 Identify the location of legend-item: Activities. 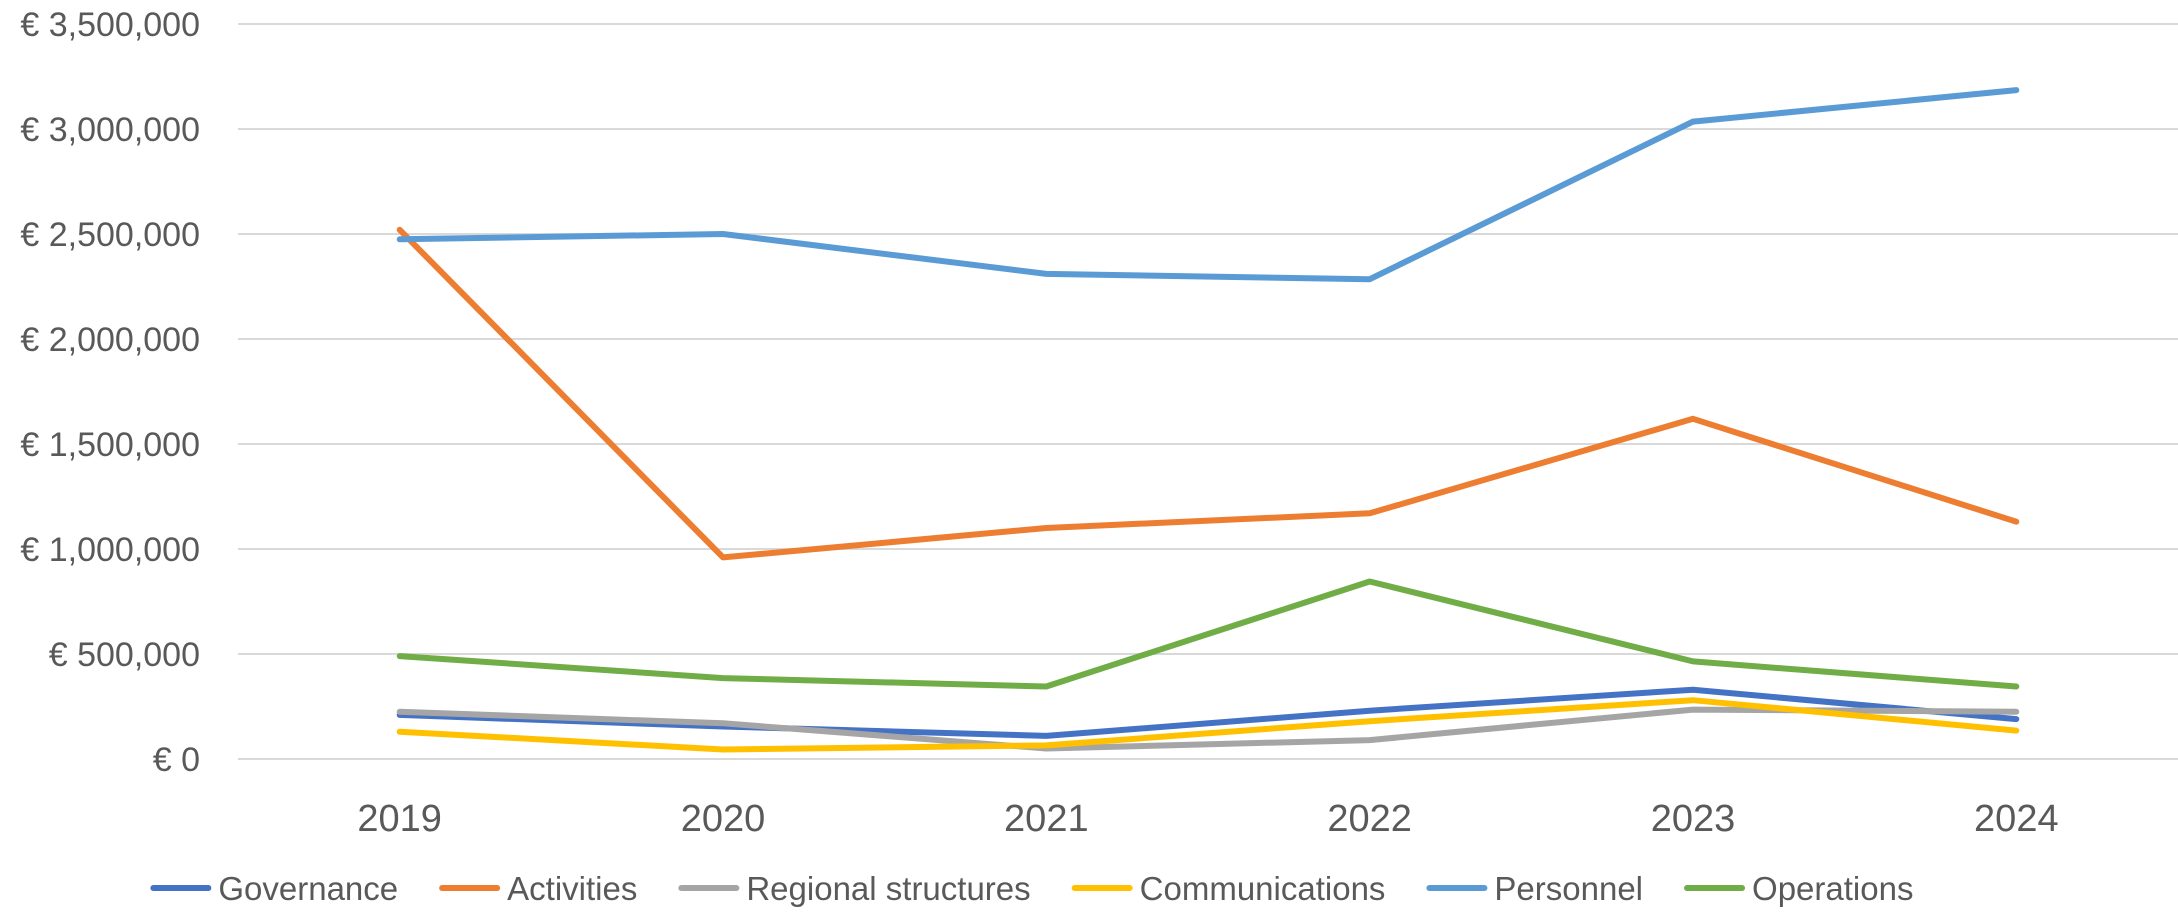
(538, 888).